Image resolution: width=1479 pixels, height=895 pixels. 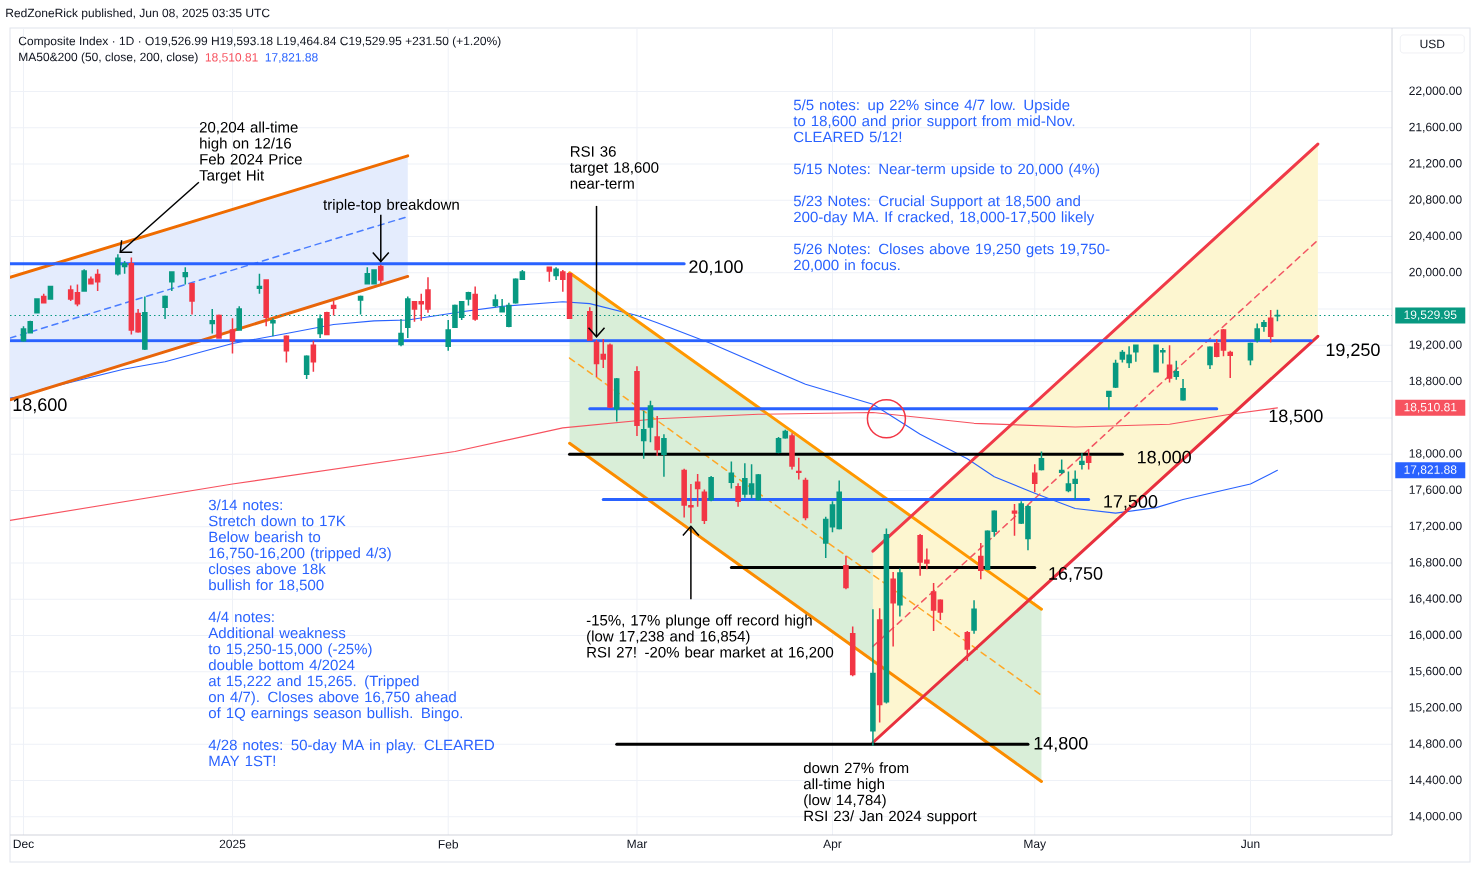 I want to click on annotation: 14,800, so click(x=1061, y=744).